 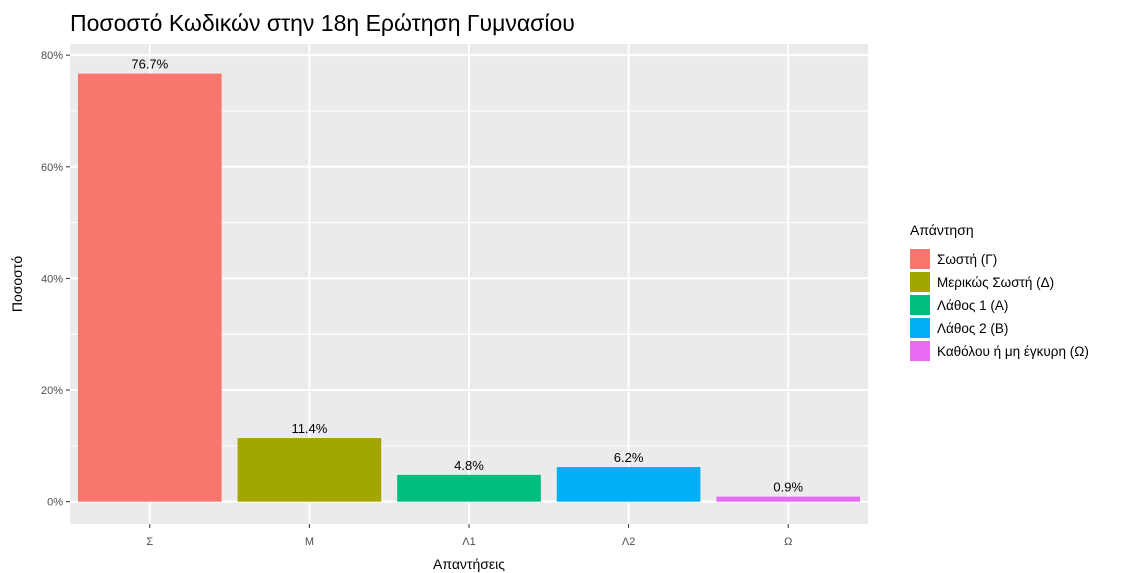 What do you see at coordinates (52, 56) in the screenshot?
I see `y-tick-label: 80%` at bounding box center [52, 56].